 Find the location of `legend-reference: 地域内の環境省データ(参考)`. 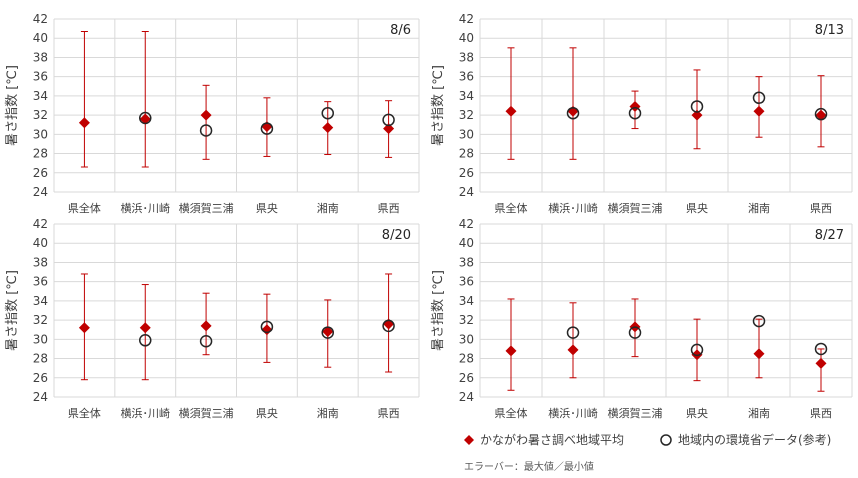

legend-reference: 地域内の環境省データ(参考) is located at coordinates (745, 439).